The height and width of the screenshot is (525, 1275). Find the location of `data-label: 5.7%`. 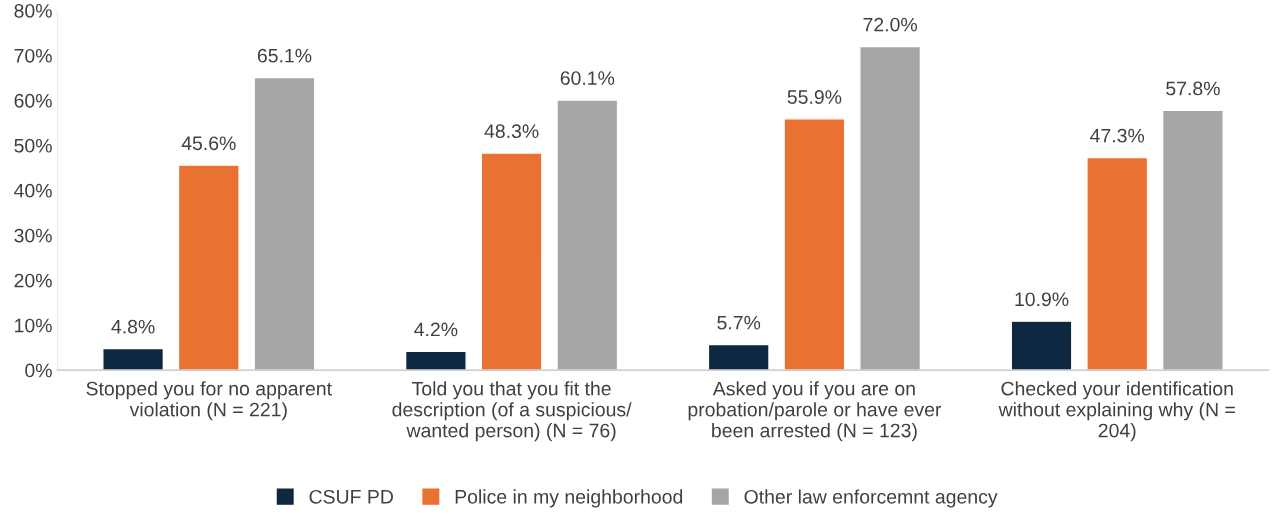

data-label: 5.7% is located at coordinates (739, 322).